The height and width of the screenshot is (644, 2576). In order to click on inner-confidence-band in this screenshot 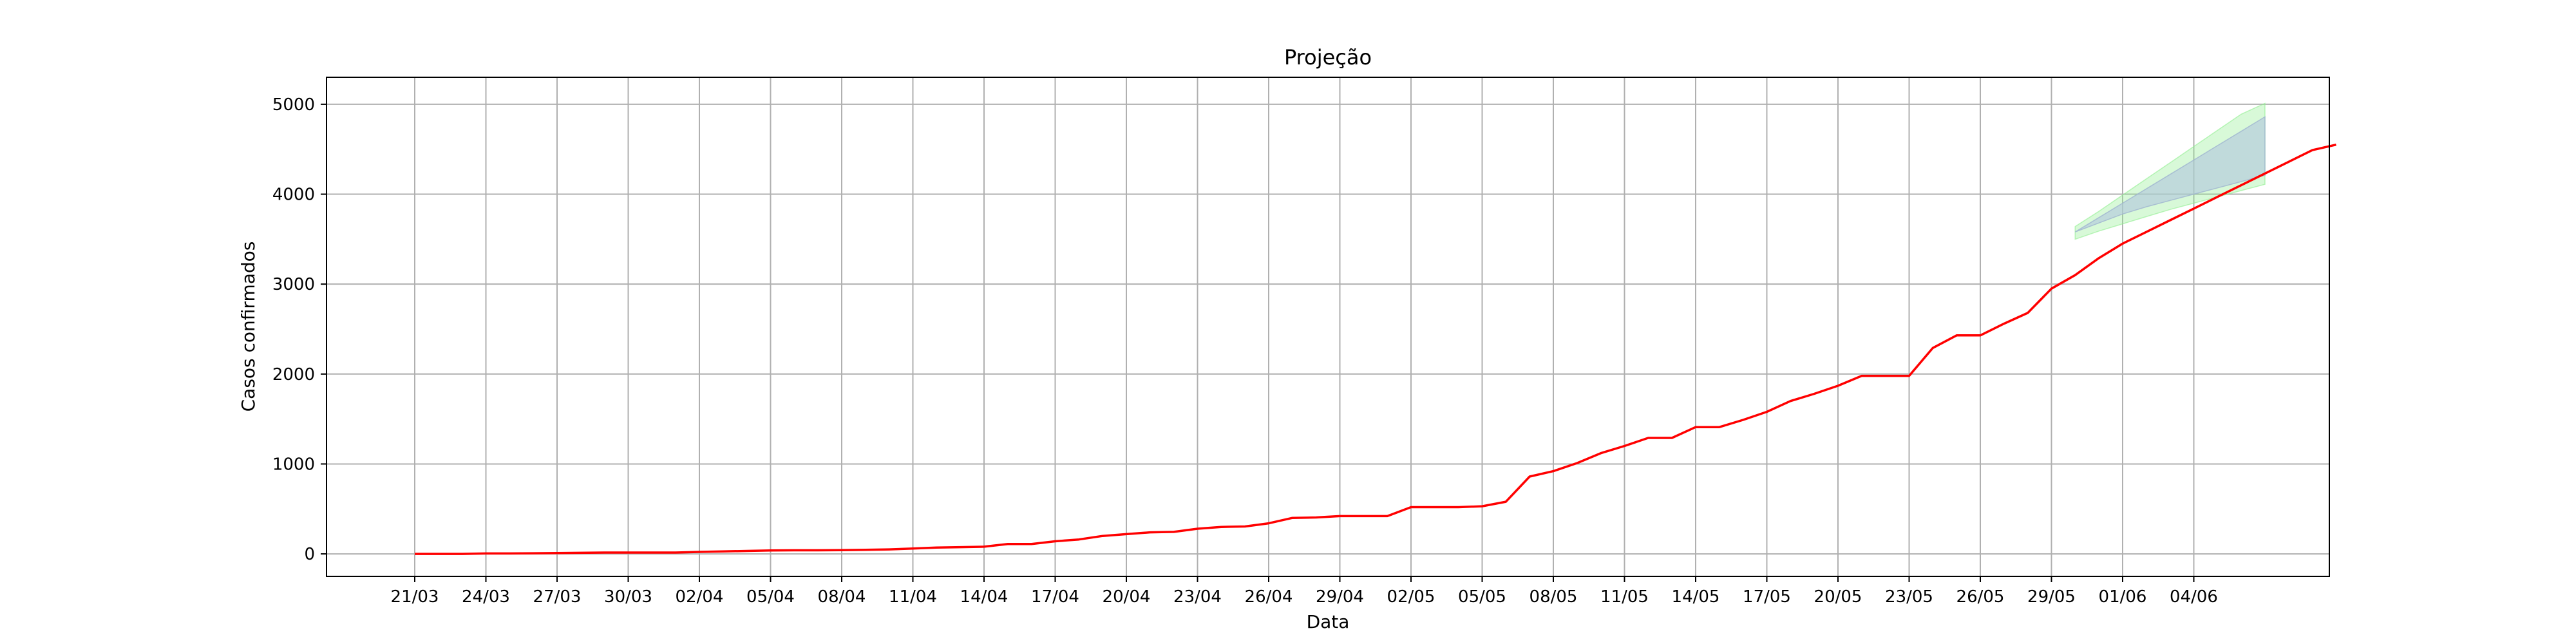, I will do `click(2170, 174)`.